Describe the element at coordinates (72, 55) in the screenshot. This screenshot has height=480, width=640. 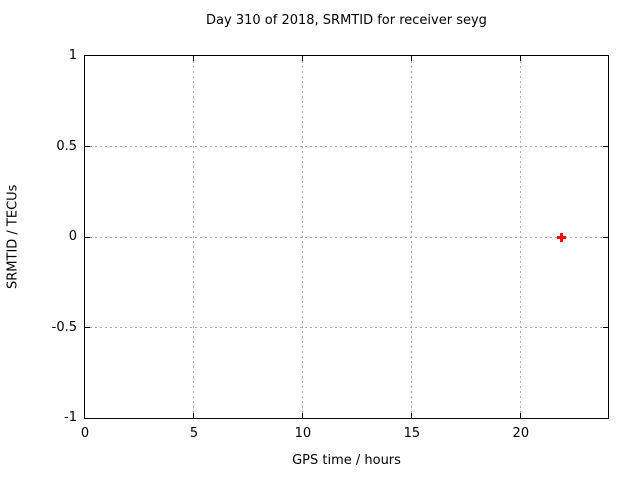
I see `y-tick-label: 1` at that location.